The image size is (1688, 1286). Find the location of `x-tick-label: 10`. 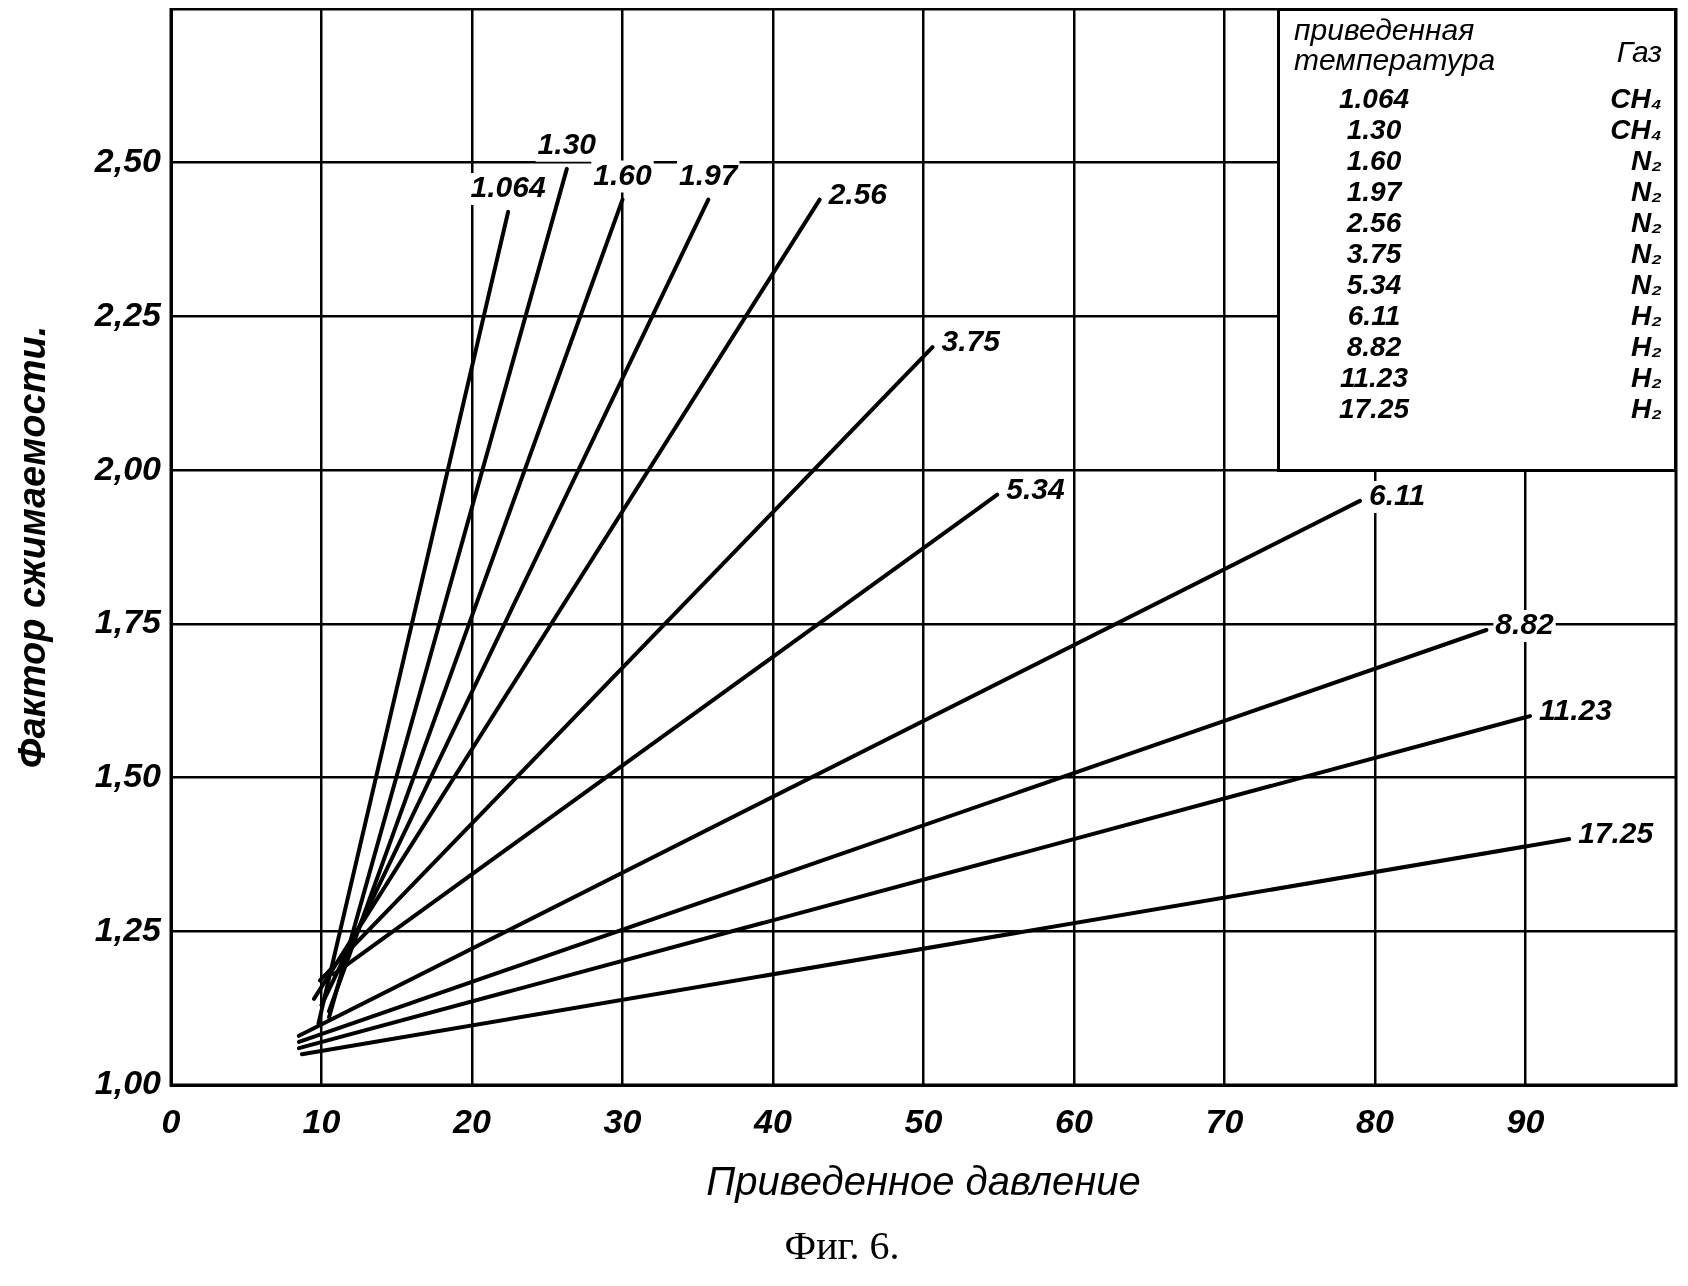

x-tick-label: 10 is located at coordinates (321, 1120).